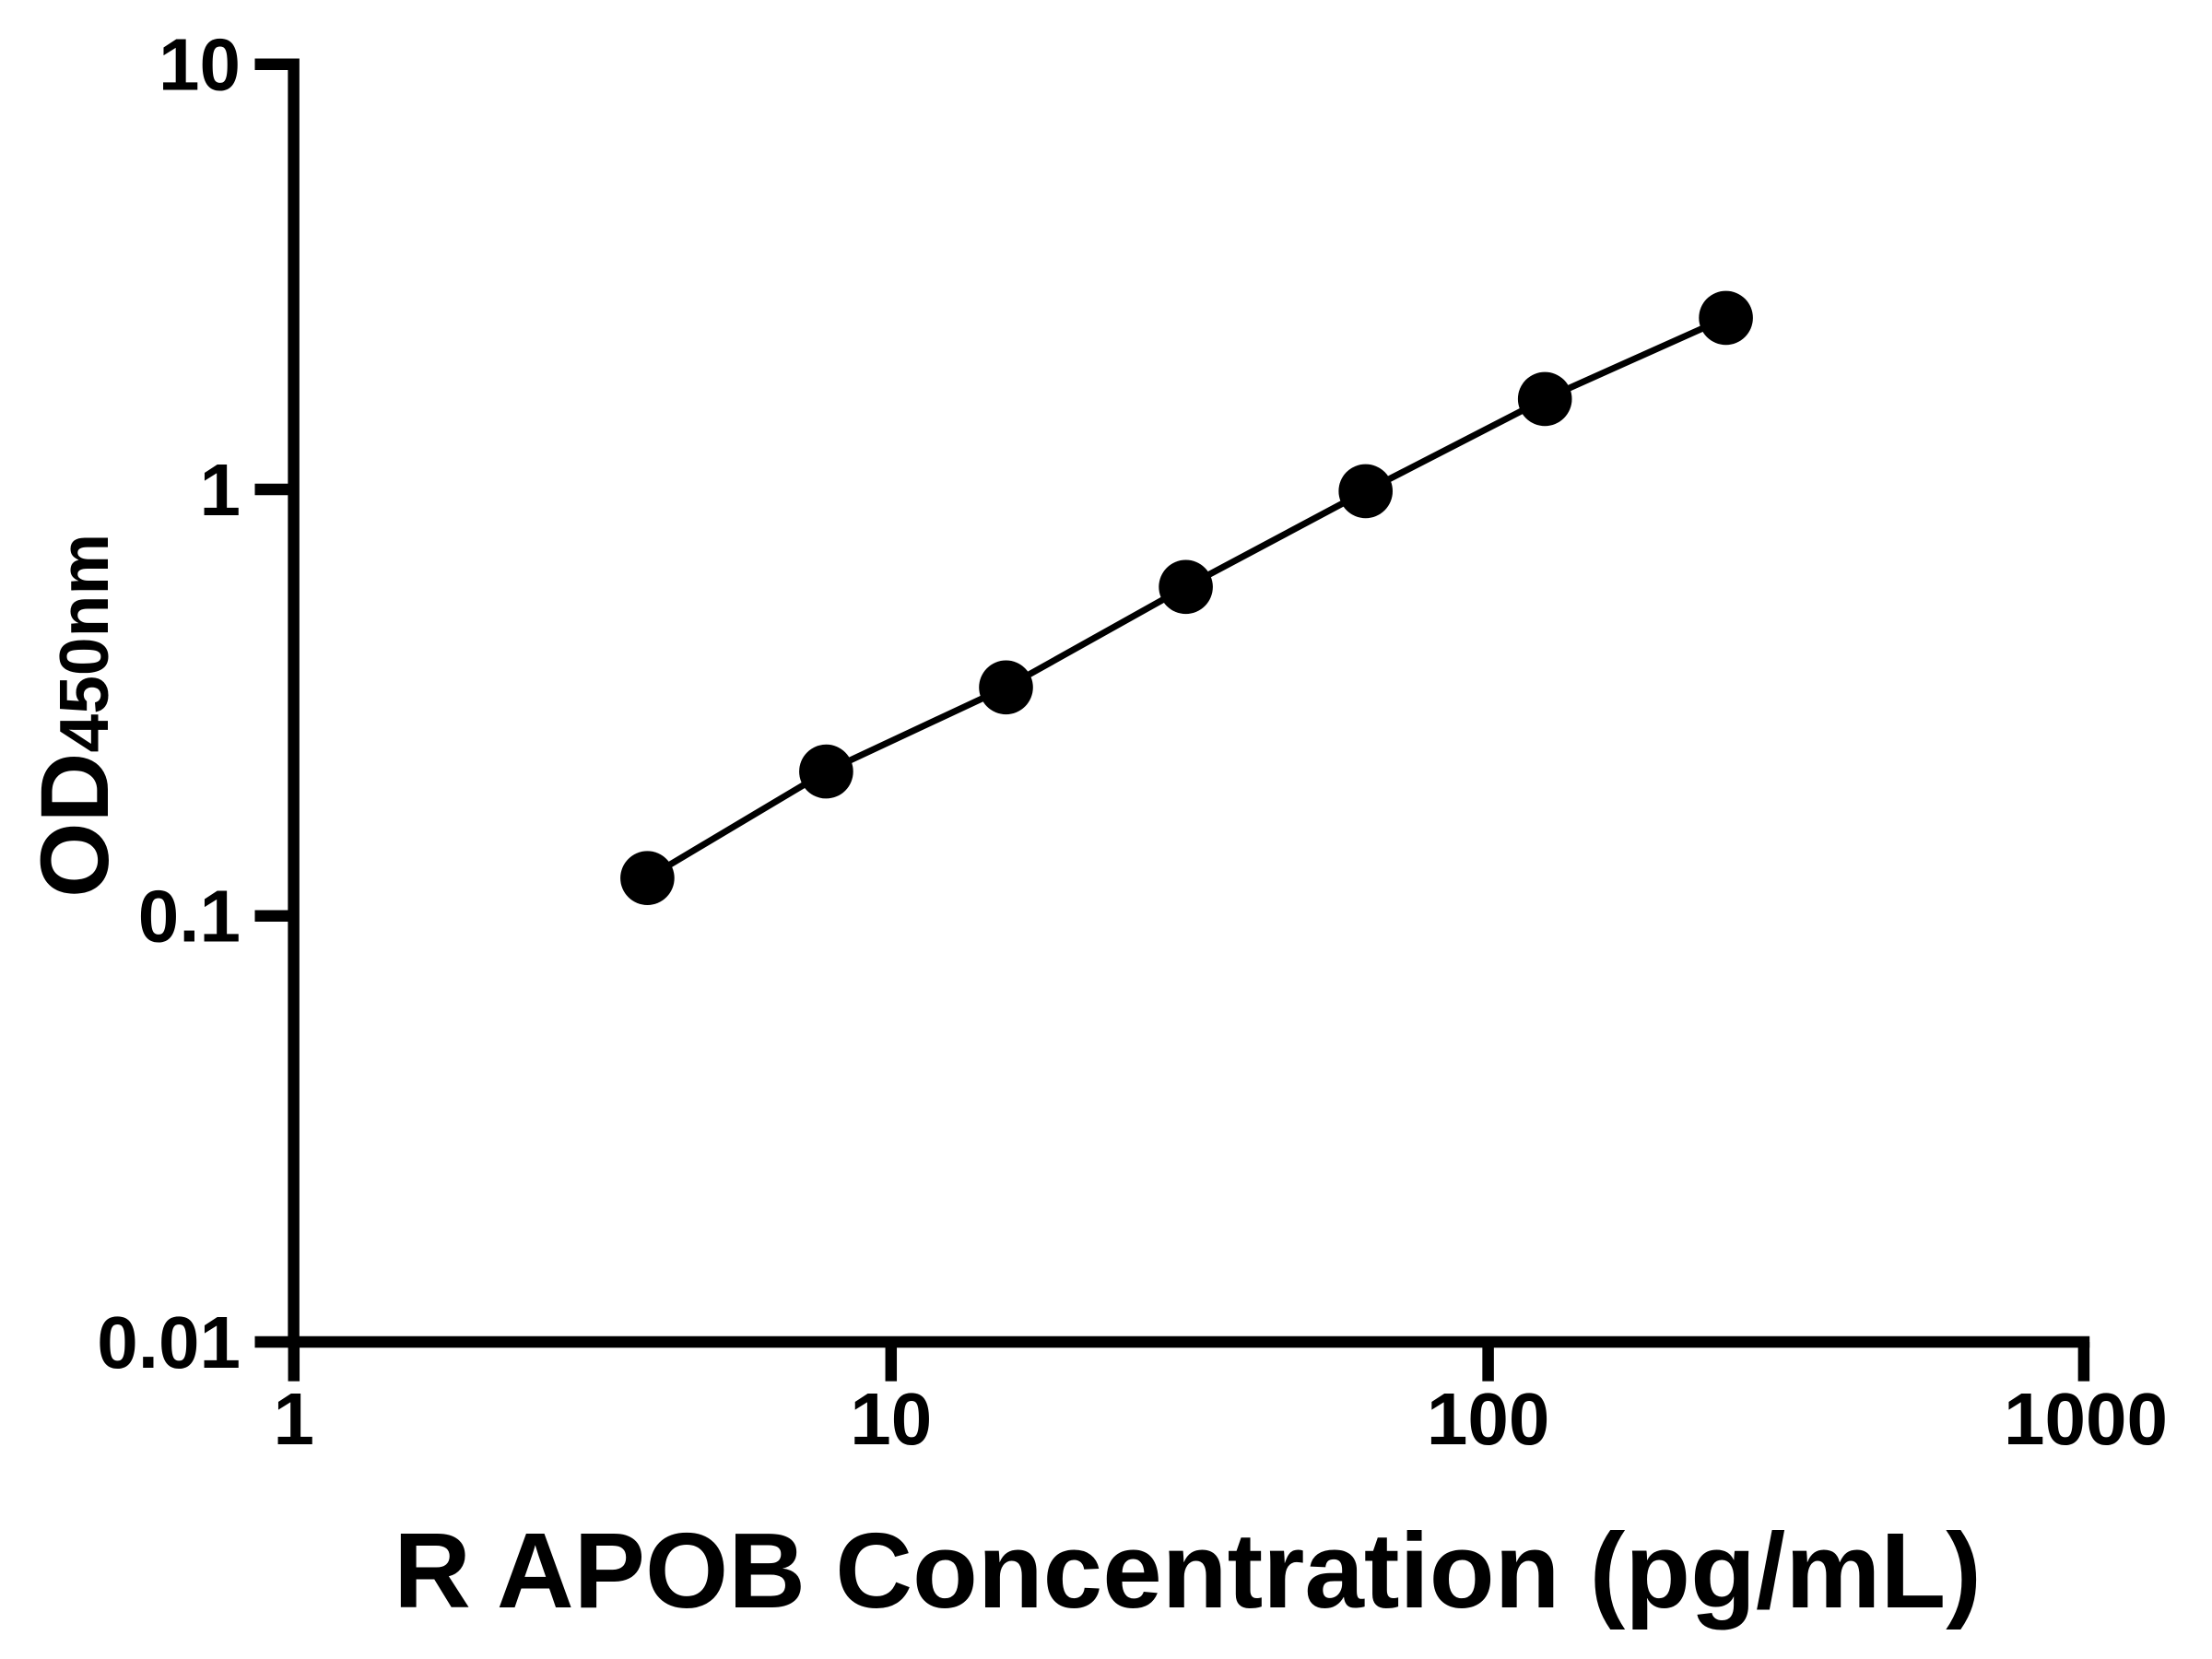 The width and height of the screenshot is (2212, 1659). I want to click on svg-text: OD450nm, so click(75, 716).